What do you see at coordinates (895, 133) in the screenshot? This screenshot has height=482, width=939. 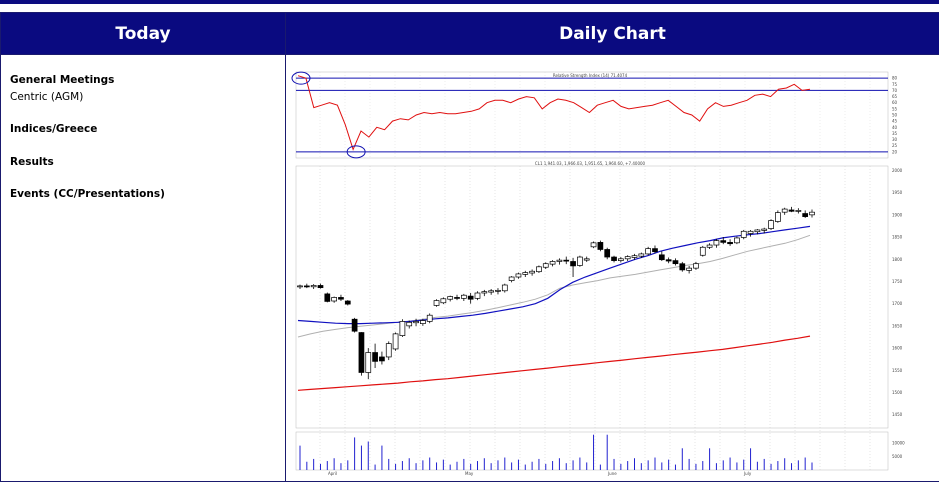 I see `rsi-tick-label: 35` at bounding box center [895, 133].